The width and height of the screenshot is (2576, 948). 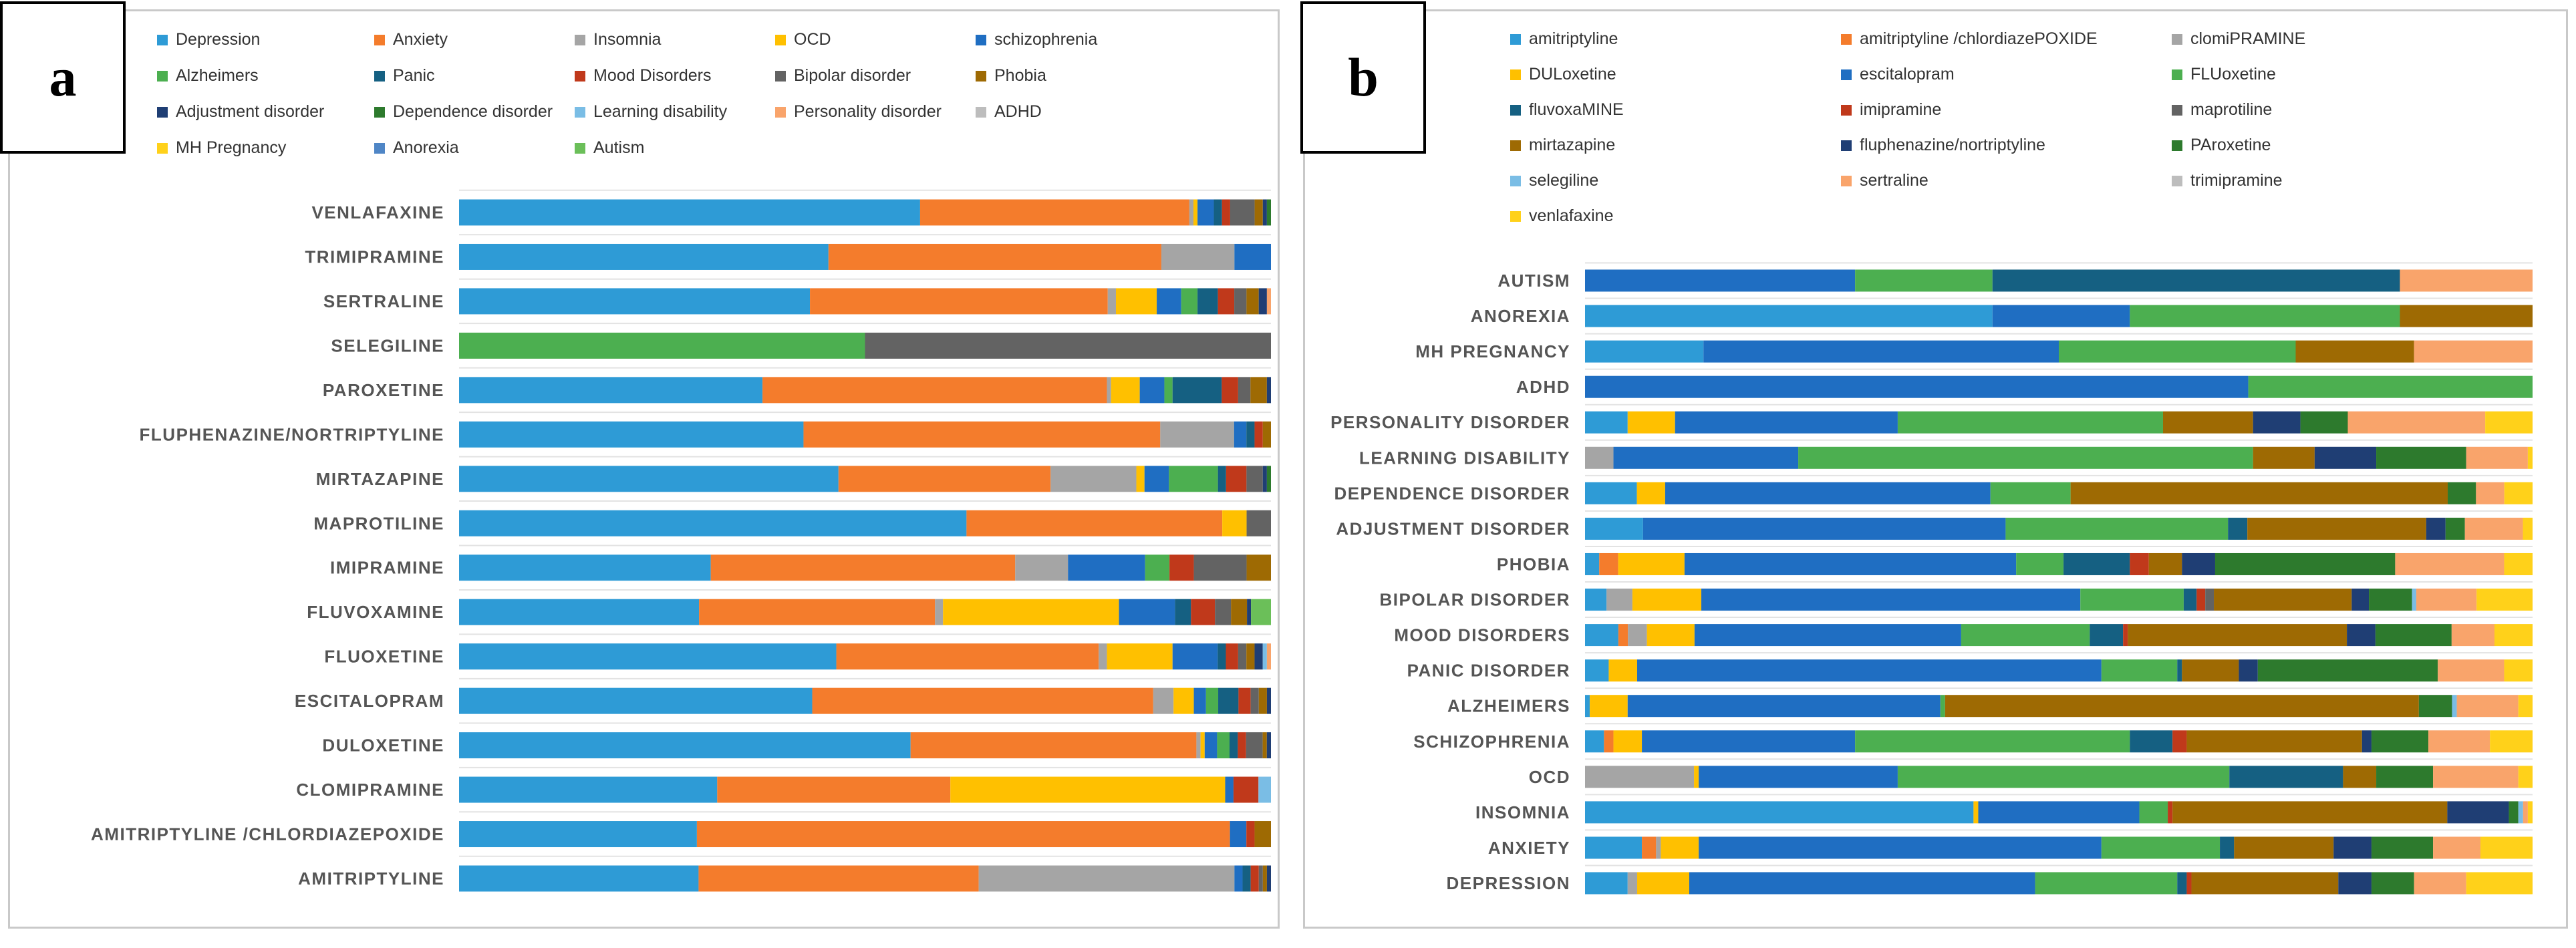 I want to click on bar-bipolar-disorder-fluoxetine, so click(x=2132, y=600).